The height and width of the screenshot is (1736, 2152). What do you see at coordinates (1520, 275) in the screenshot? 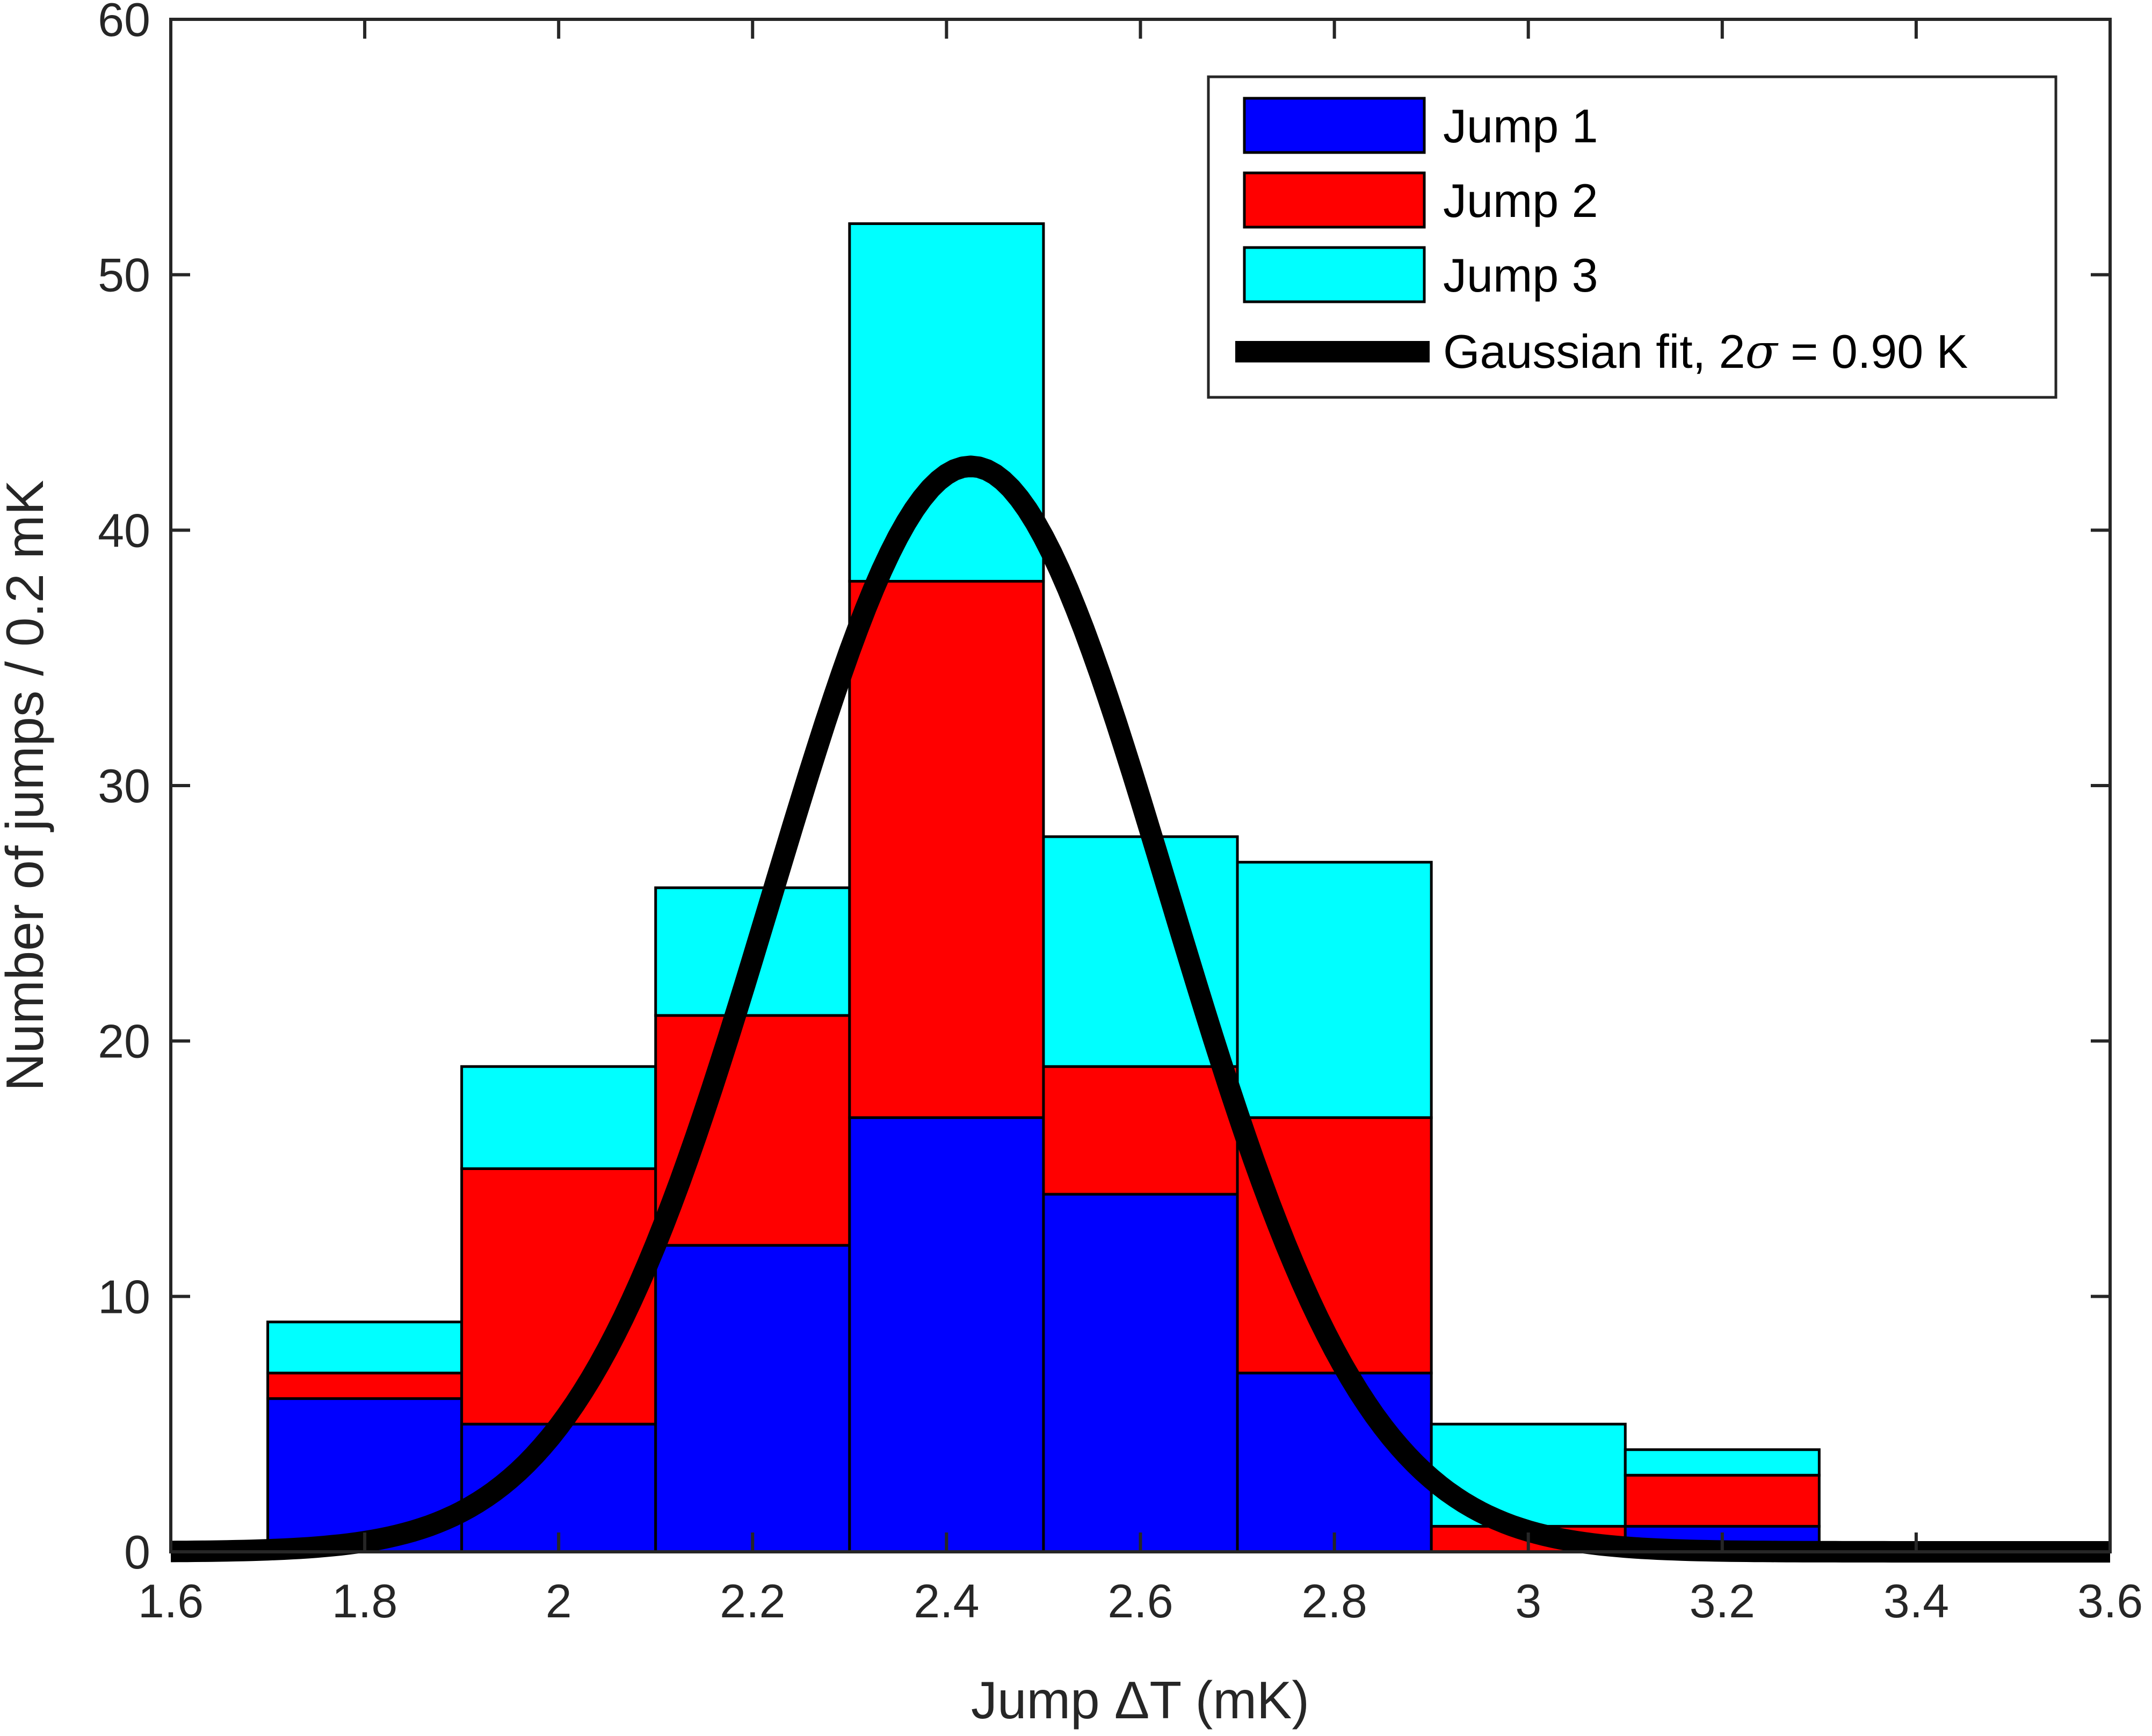
I see `legend-label-jump-3: Jump 3` at bounding box center [1520, 275].